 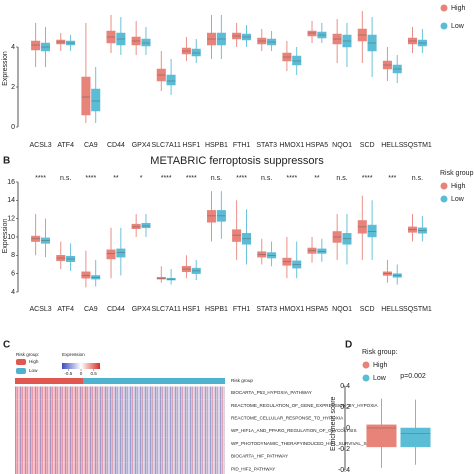 I want to click on x-tick-label: ACSL3, so click(x=40, y=309).